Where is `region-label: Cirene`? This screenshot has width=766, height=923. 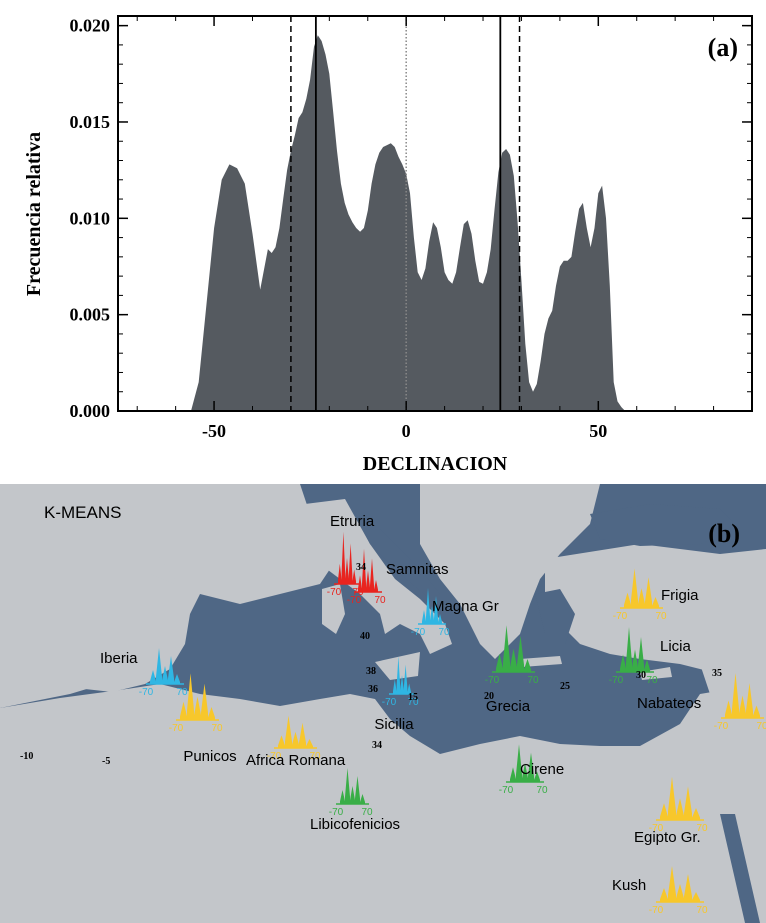
region-label: Cirene is located at coordinates (542, 769).